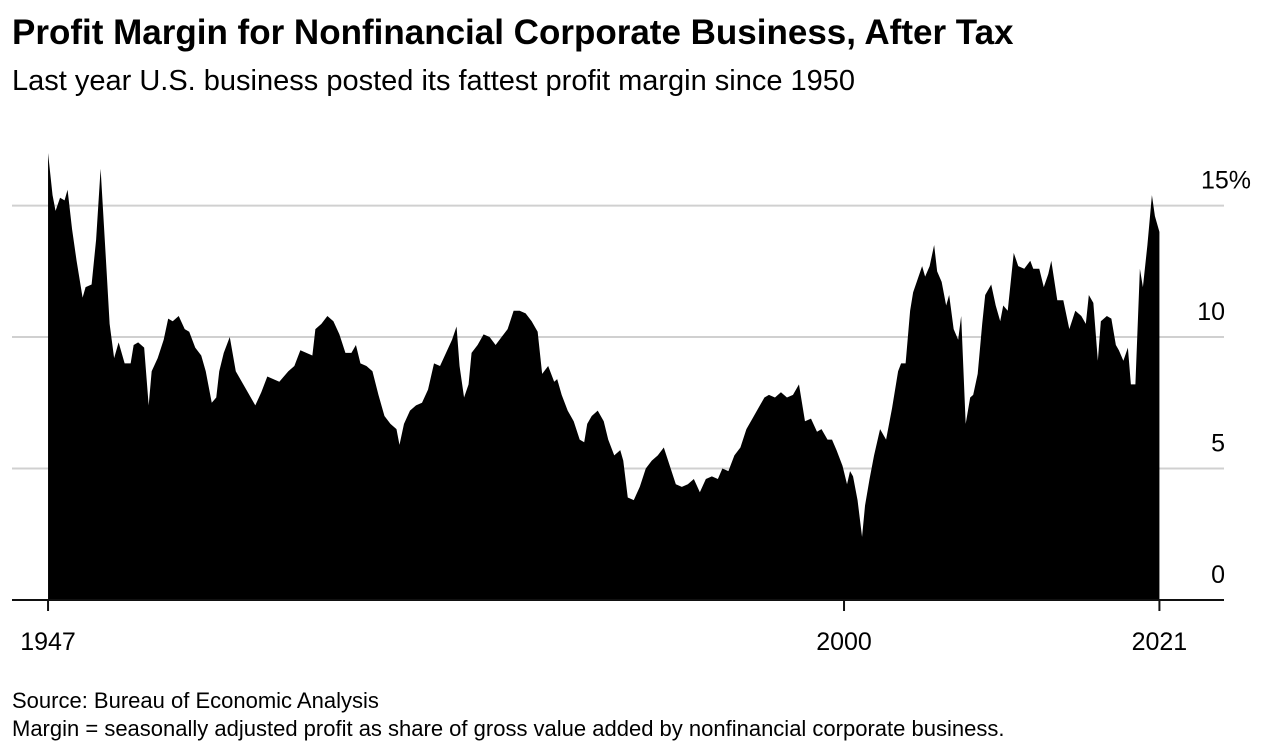  I want to click on source: Source: Bureau of Economic Analysis, so click(195, 700).